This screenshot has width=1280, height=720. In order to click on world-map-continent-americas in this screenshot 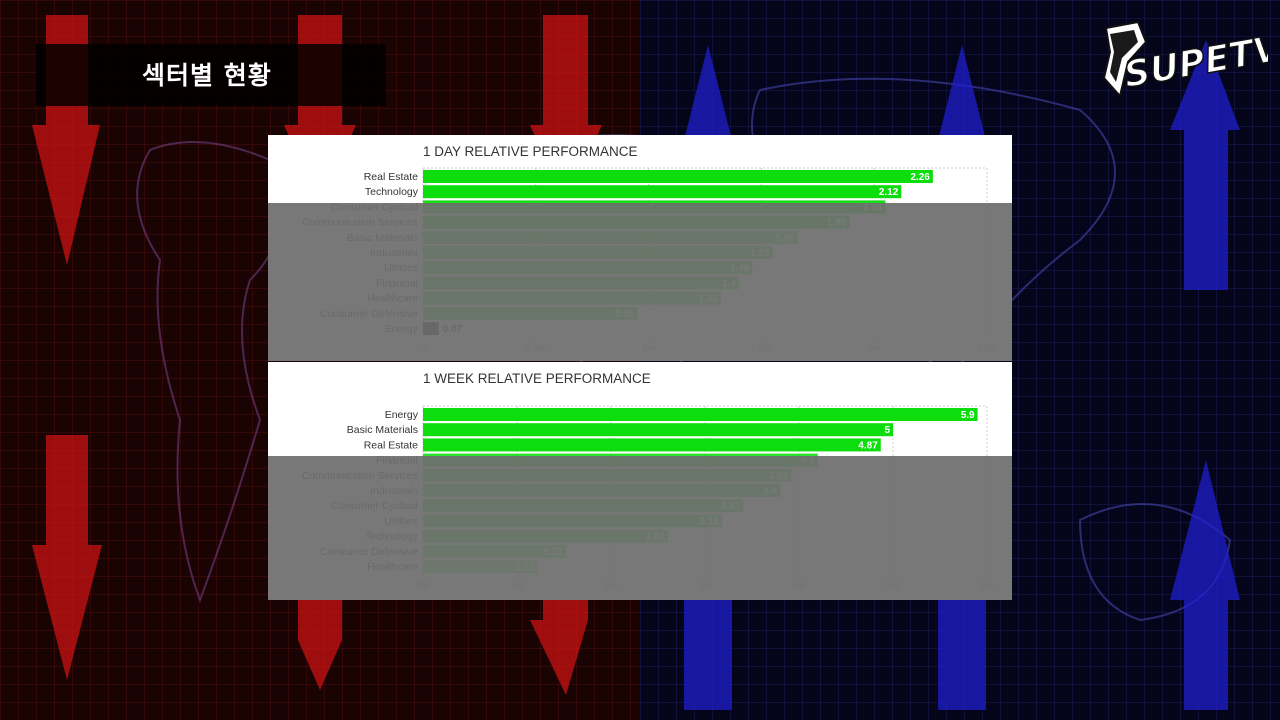, I will do `click(209, 372)`.